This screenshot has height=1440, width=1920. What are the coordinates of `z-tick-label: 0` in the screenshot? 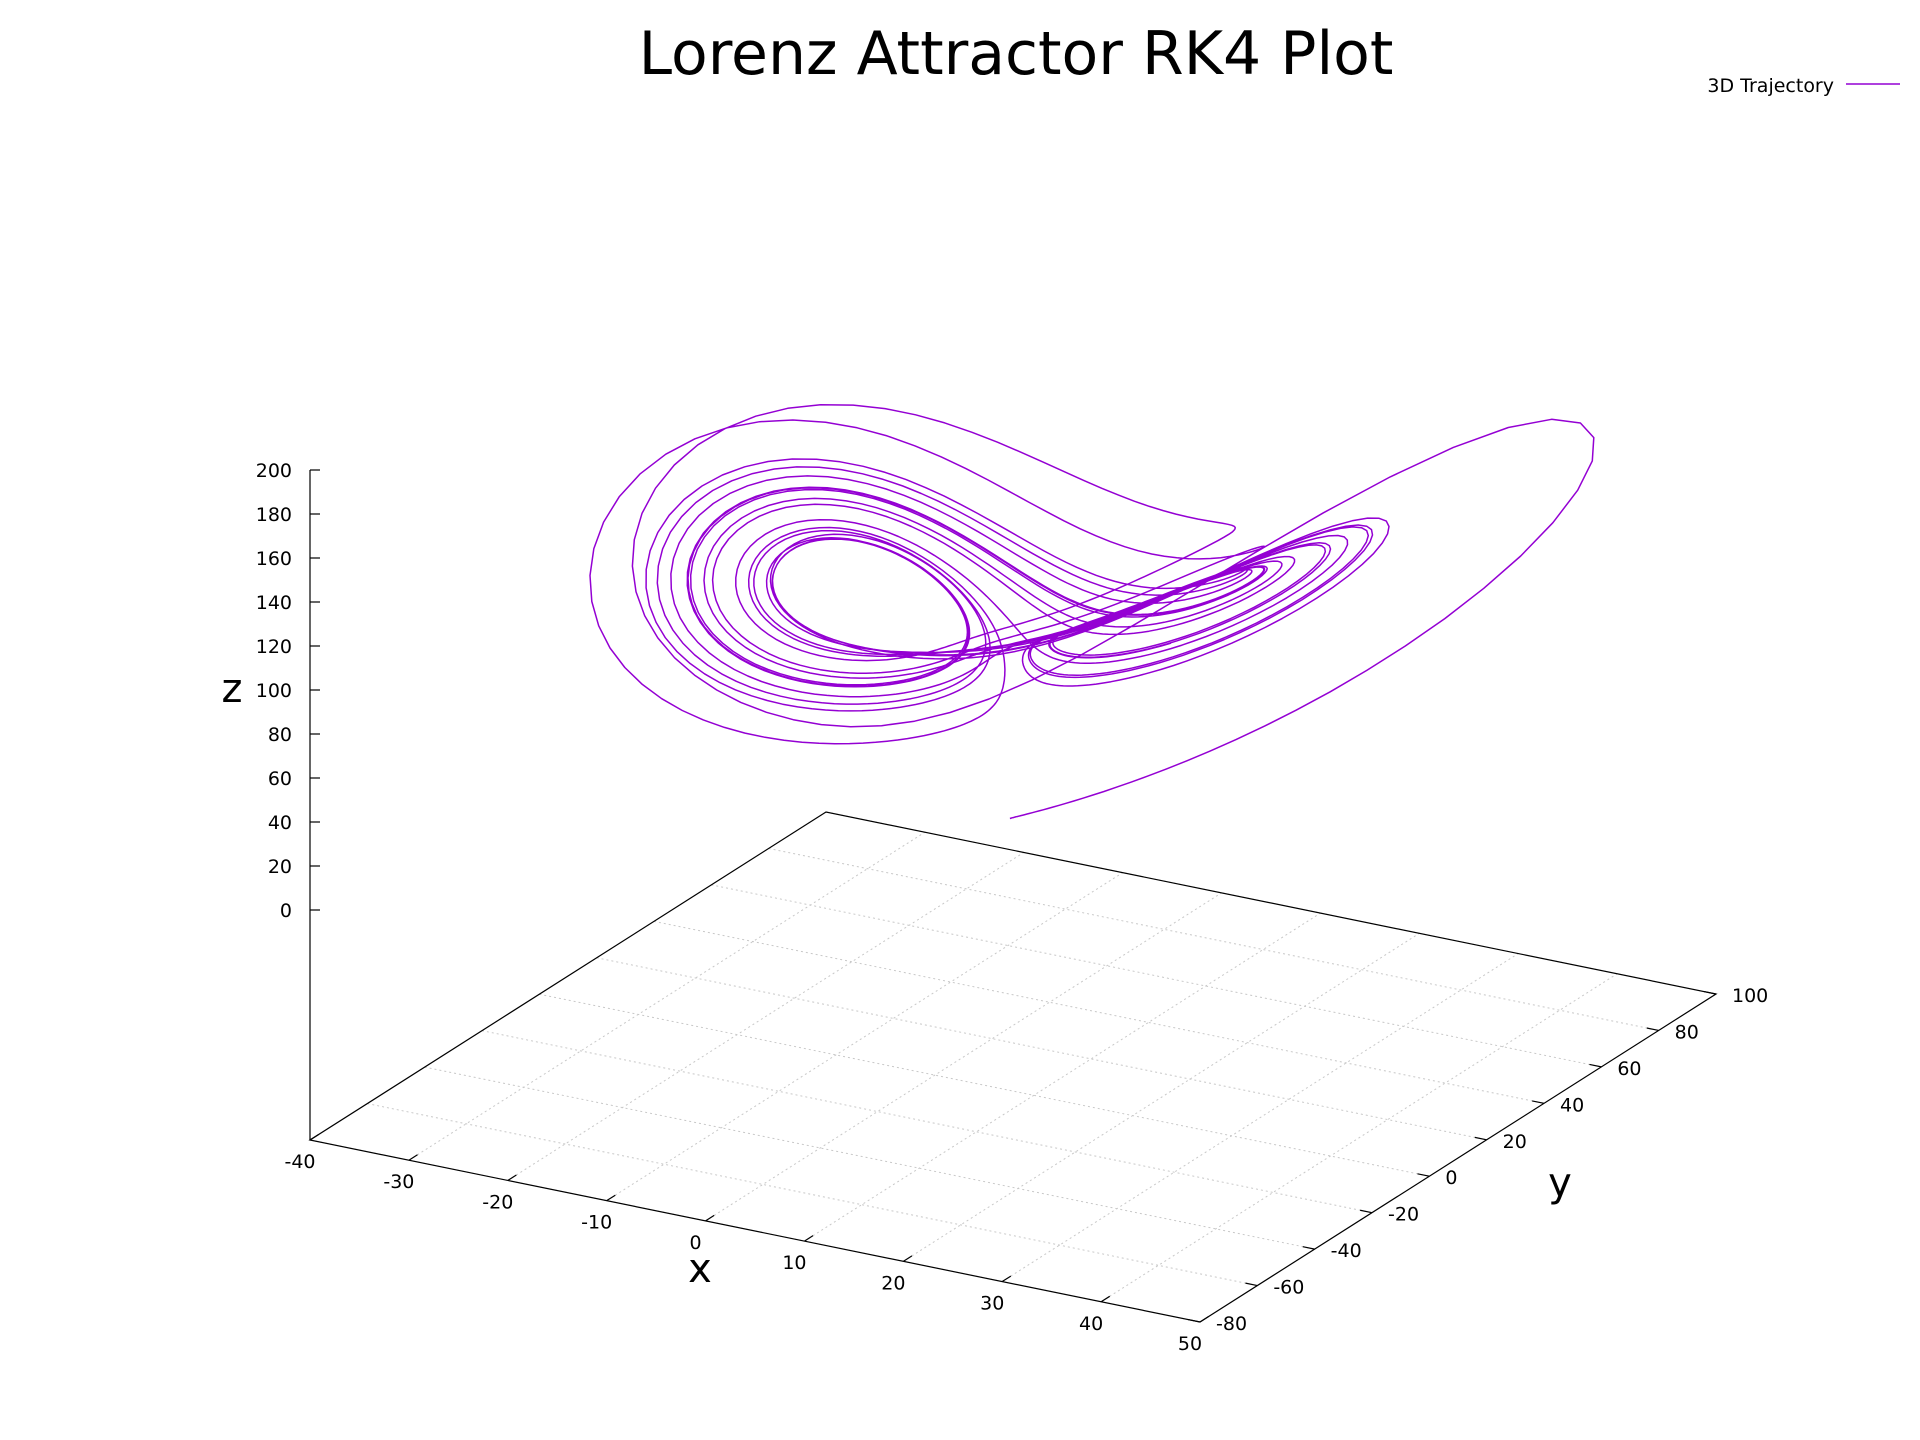 It's located at (286, 911).